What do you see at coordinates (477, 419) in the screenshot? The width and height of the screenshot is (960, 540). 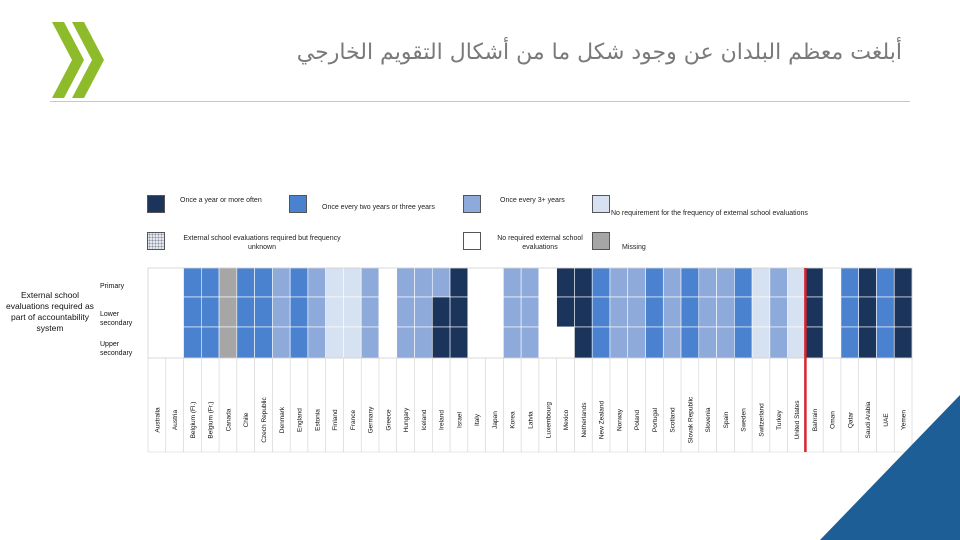 I see `country-label: Italy` at bounding box center [477, 419].